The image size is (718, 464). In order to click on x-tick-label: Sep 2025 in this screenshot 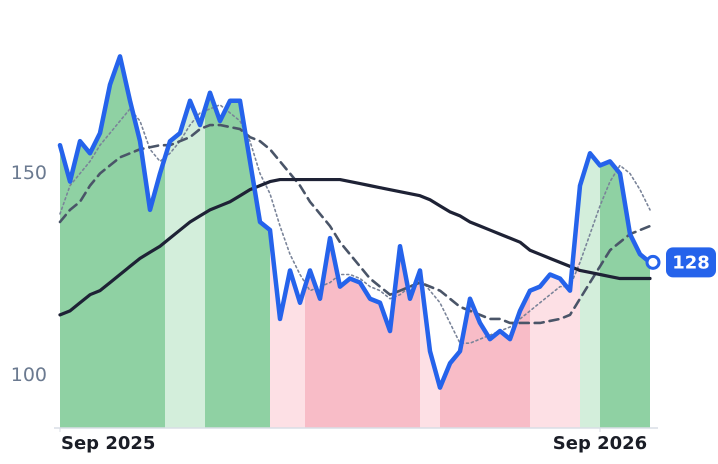, I will do `click(108, 443)`.